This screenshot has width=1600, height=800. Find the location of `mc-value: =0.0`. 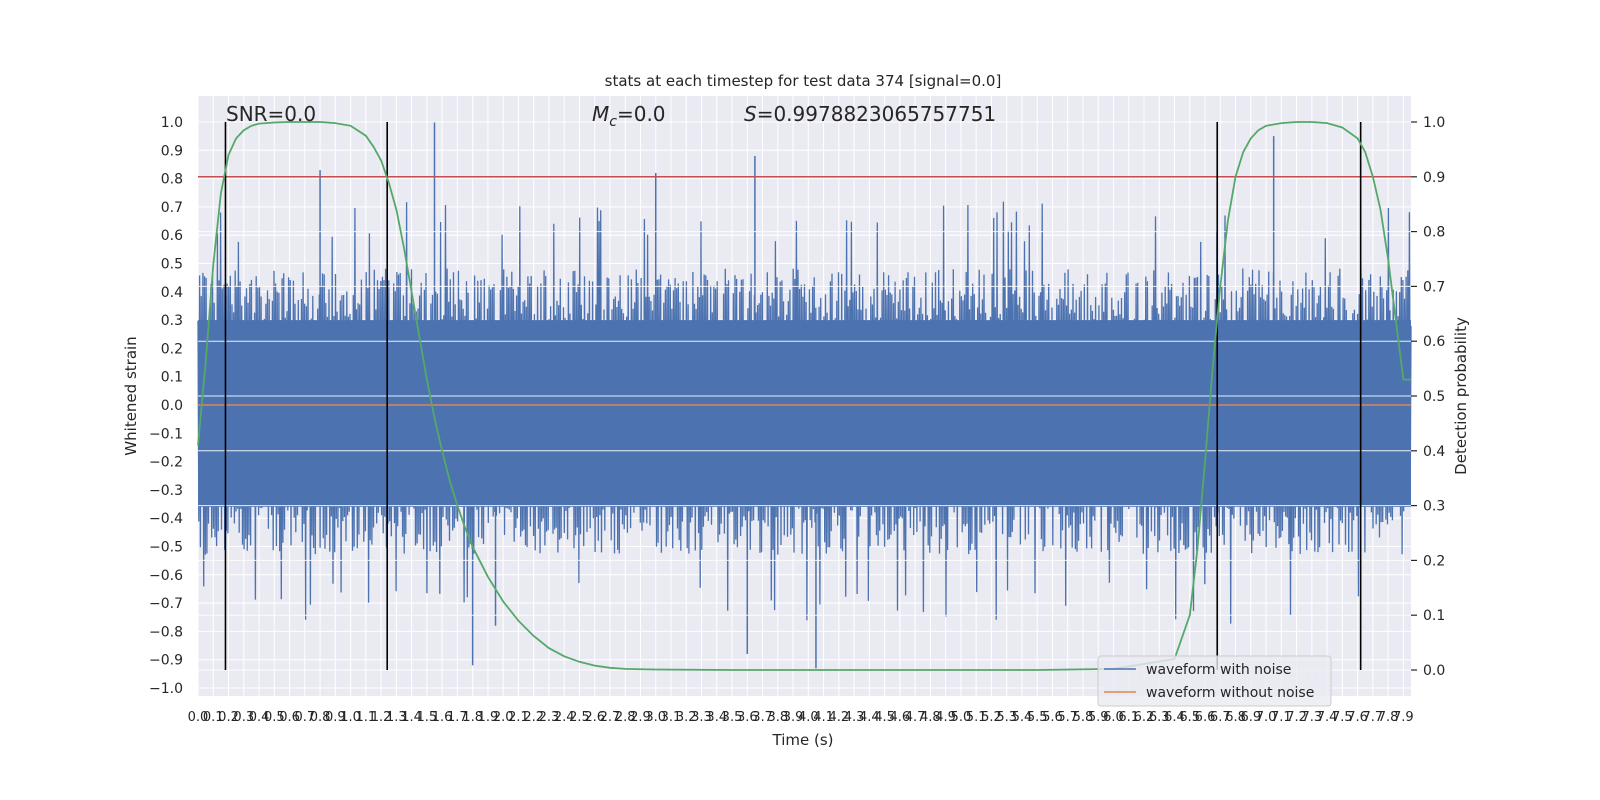

mc-value: =0.0 is located at coordinates (641, 114).